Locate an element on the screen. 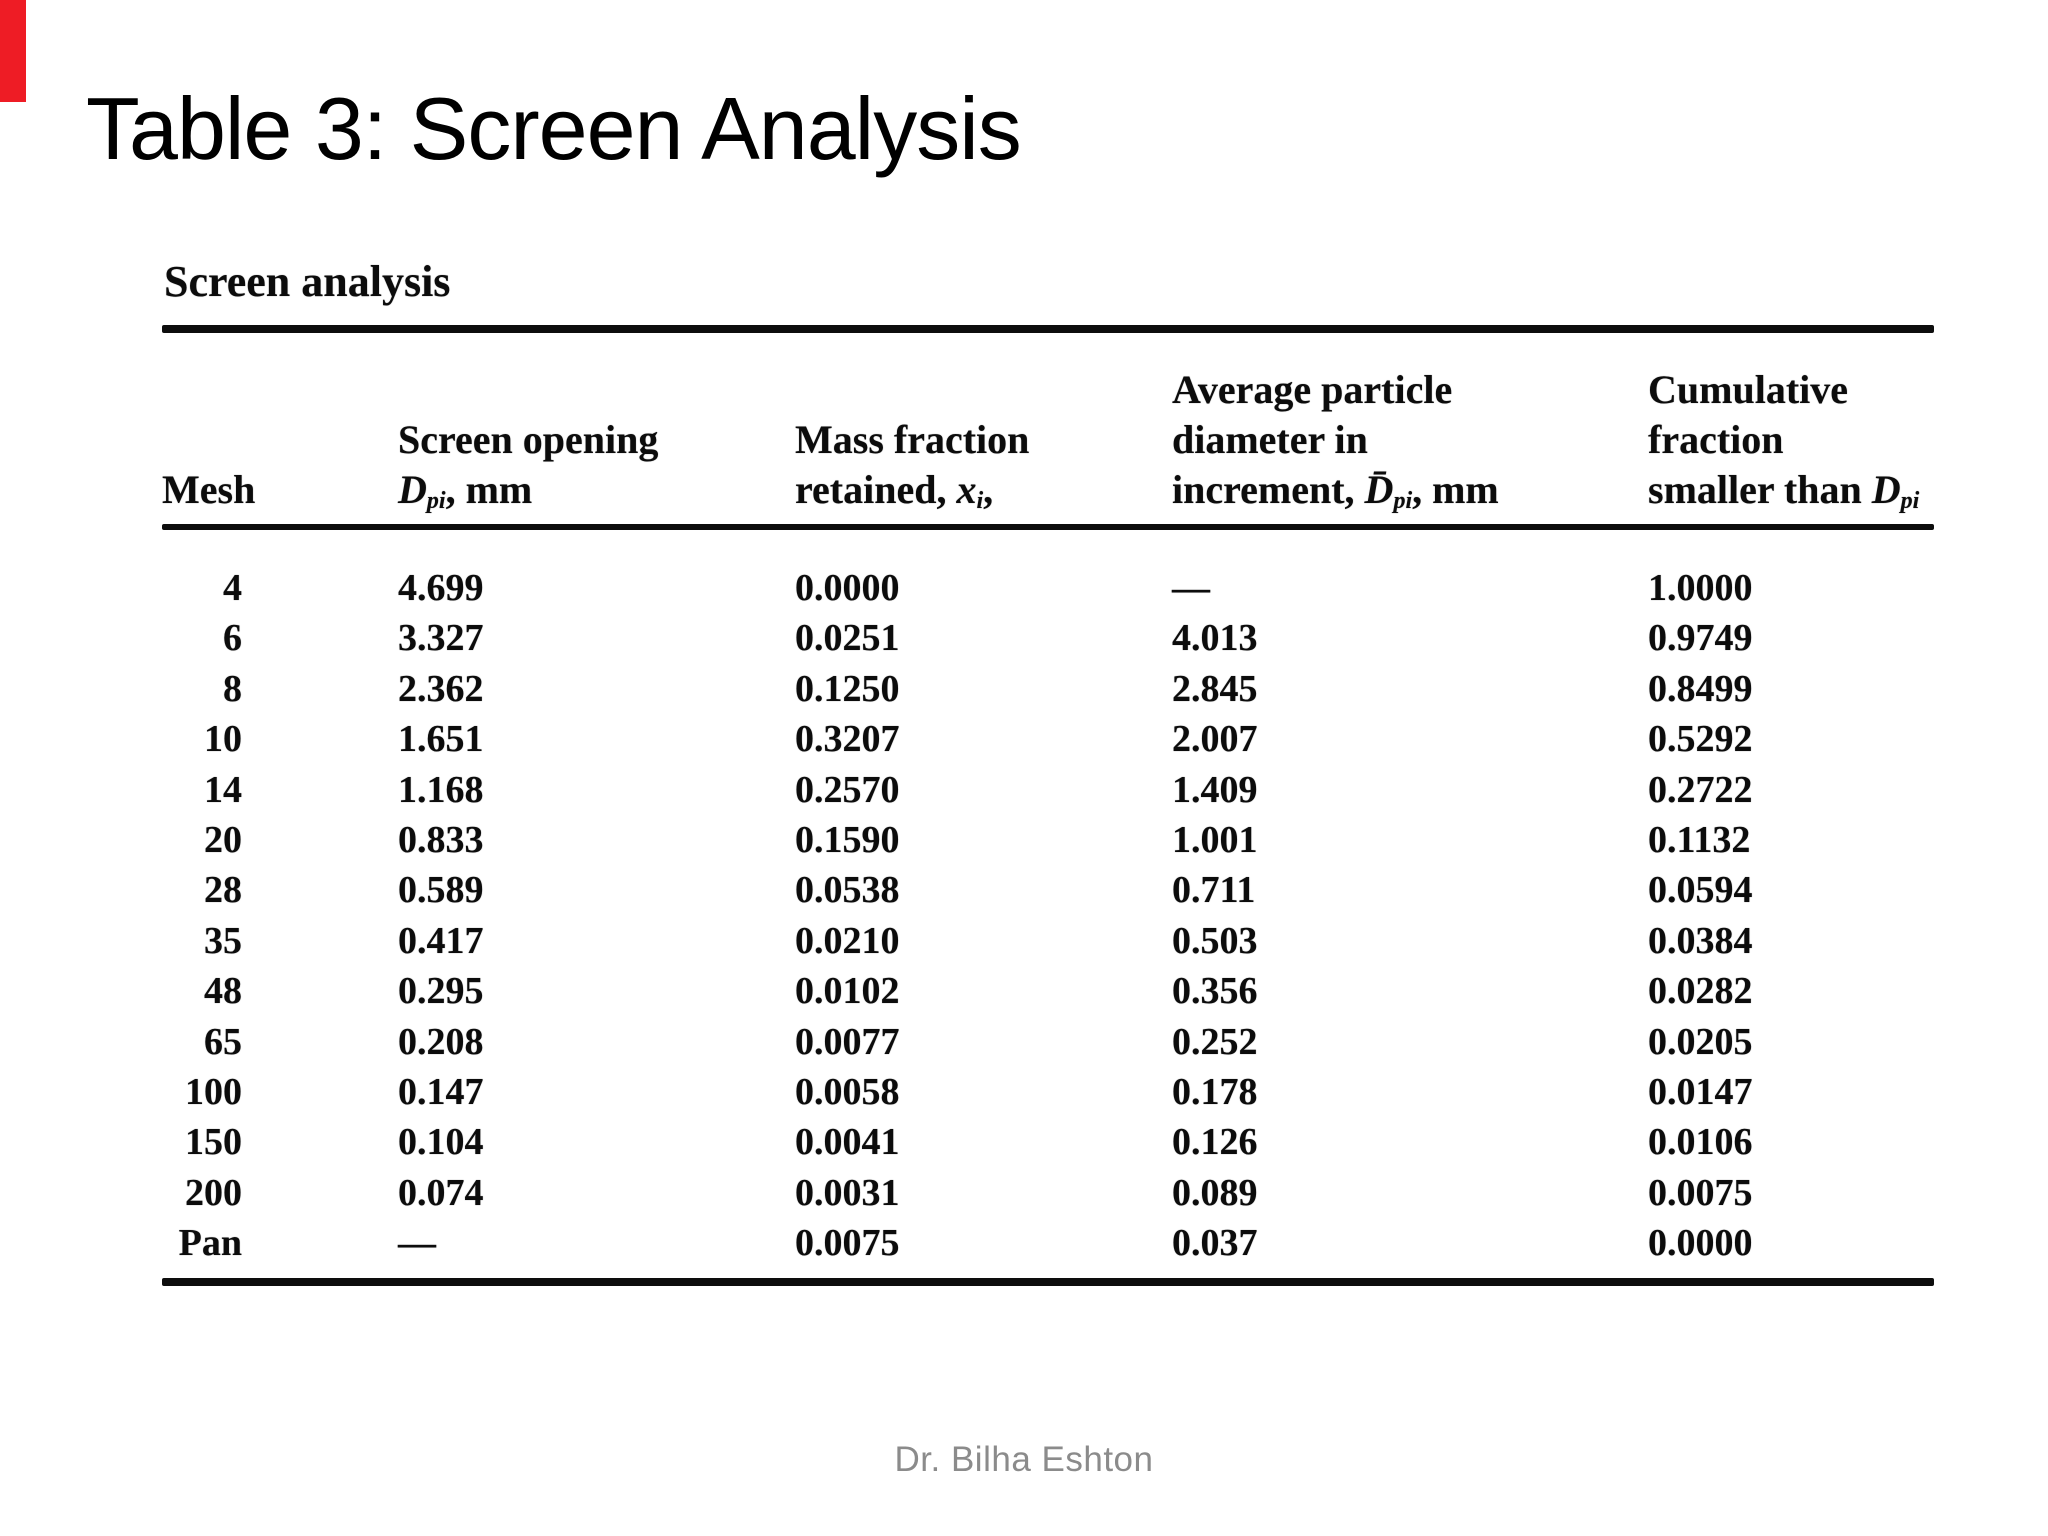  table-row: 35 0.417 0.0210 0.503 0.0384 is located at coordinates (1048, 941).